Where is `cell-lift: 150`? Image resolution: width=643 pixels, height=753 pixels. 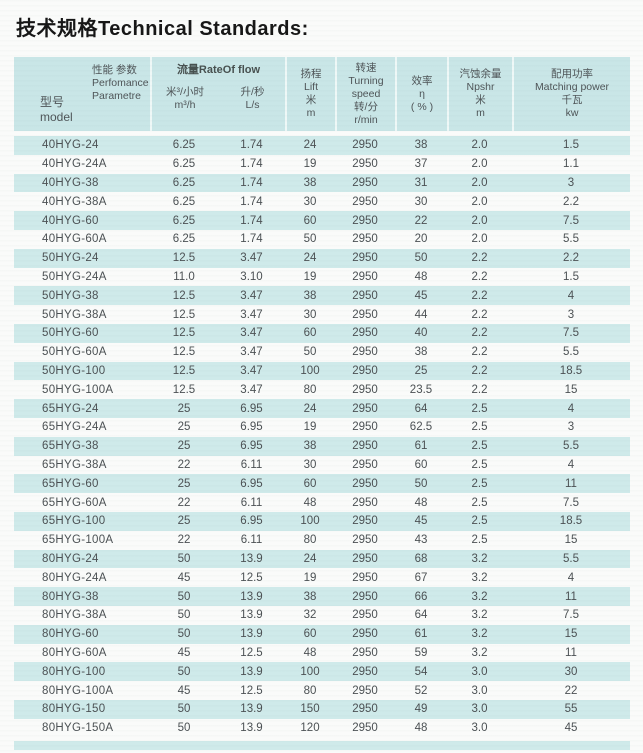
cell-lift: 150 is located at coordinates (310, 709).